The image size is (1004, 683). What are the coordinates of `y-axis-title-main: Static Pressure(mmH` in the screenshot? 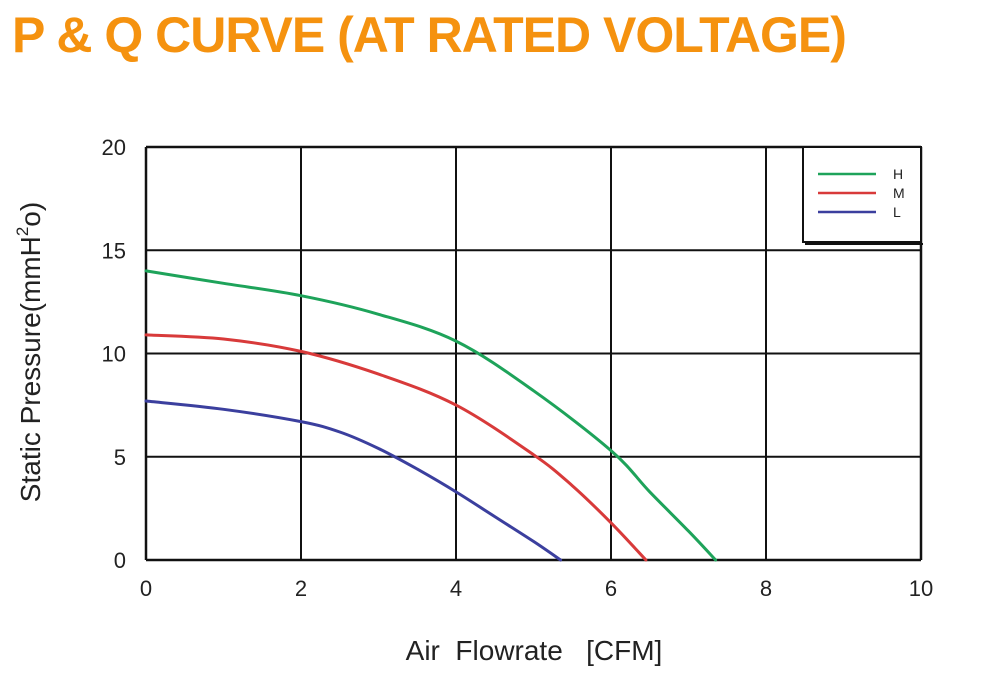 It's located at (30, 369).